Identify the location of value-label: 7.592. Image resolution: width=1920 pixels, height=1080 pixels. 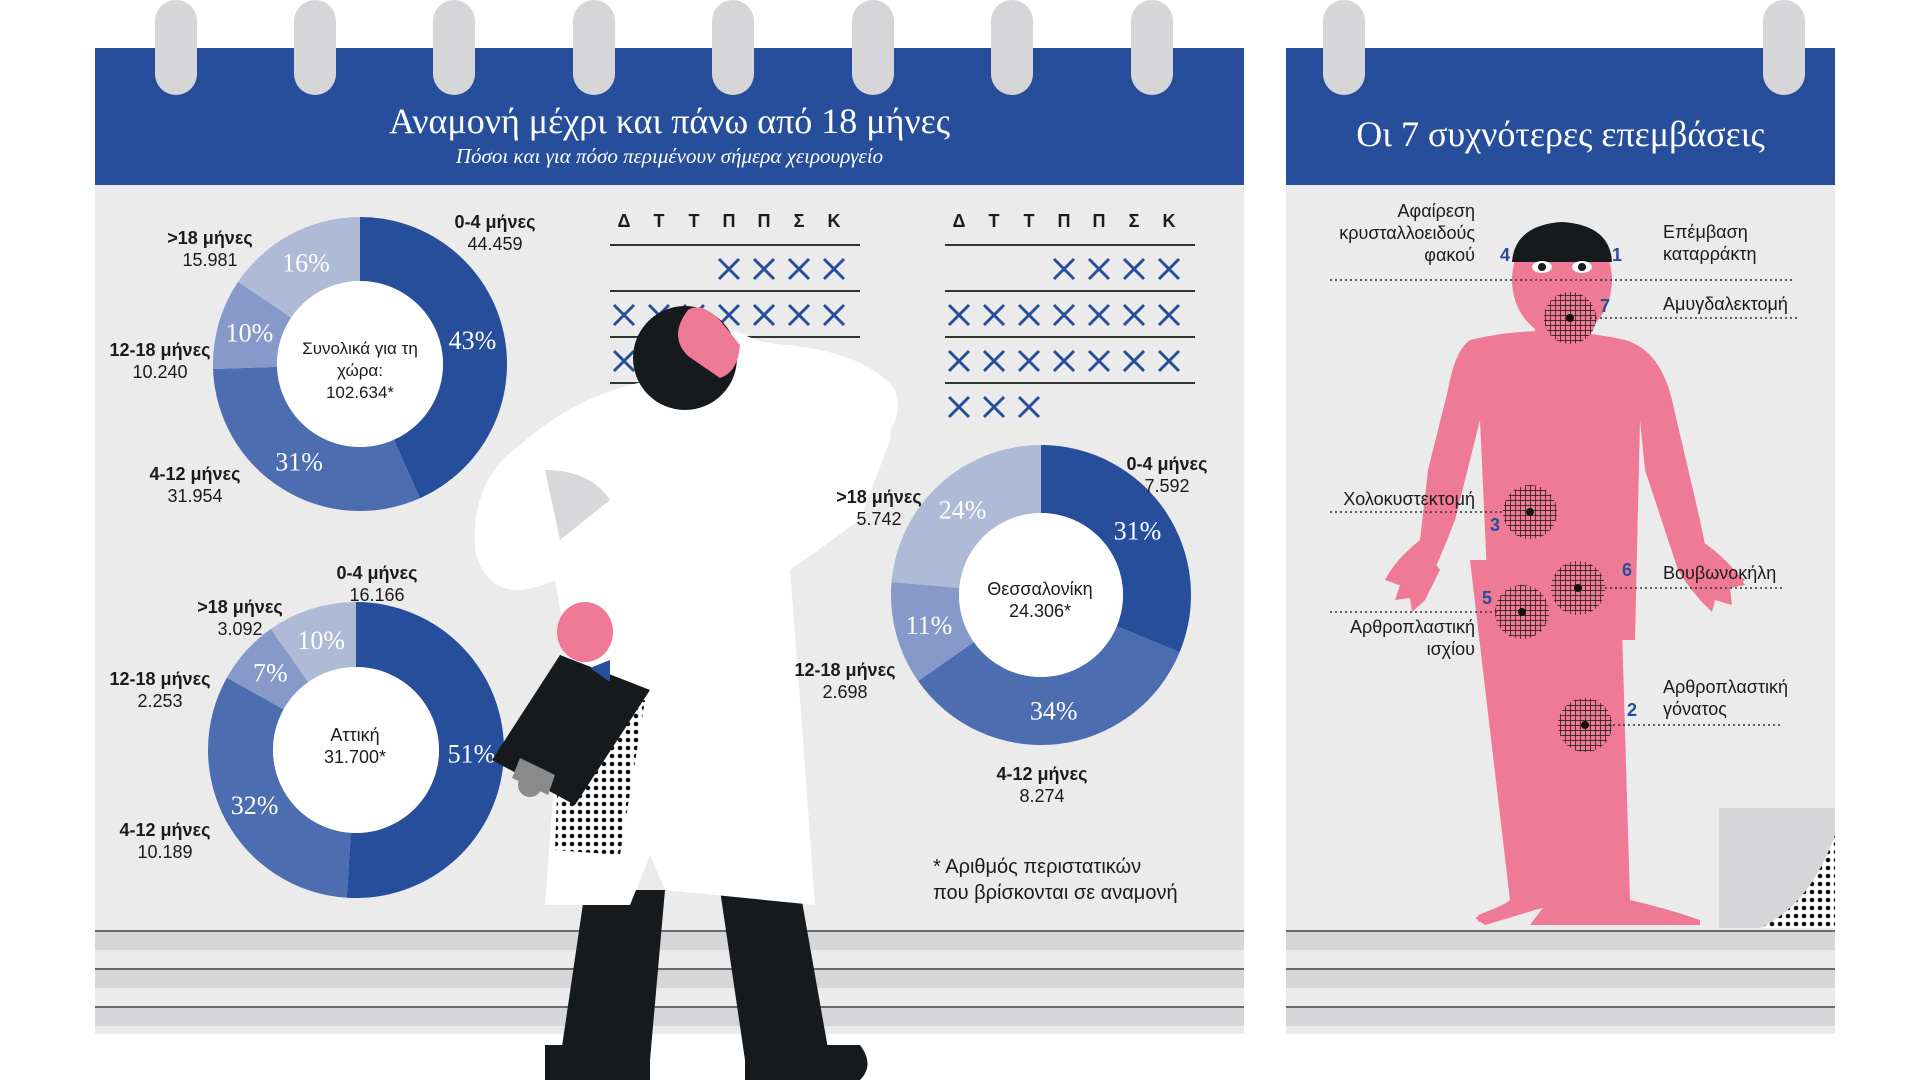
(1167, 486).